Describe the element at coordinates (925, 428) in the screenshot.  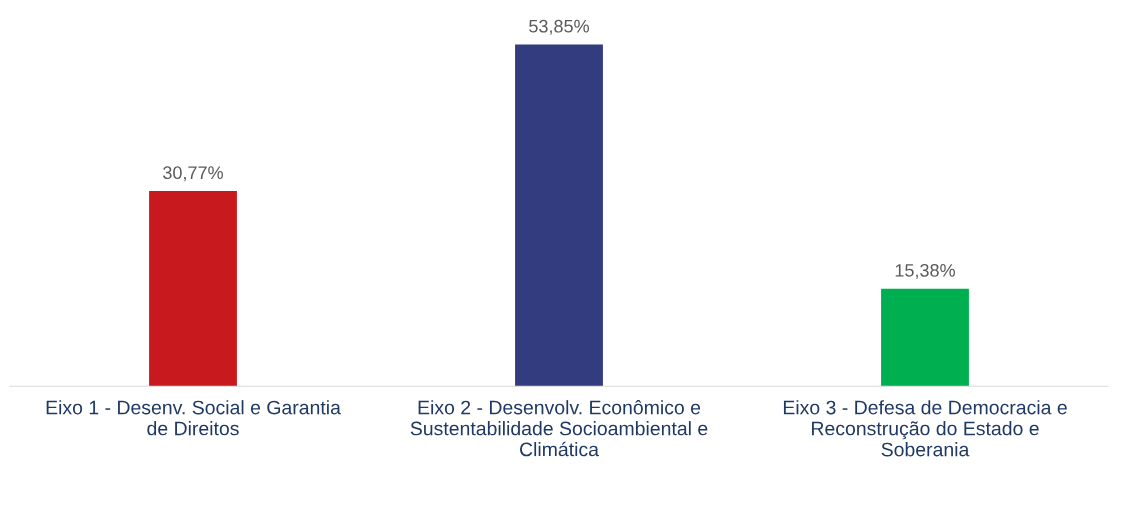
I see `x-tick-label: Eixo 3 - Defesa de Democracia e Reconstrução do Estado e Soberania` at that location.